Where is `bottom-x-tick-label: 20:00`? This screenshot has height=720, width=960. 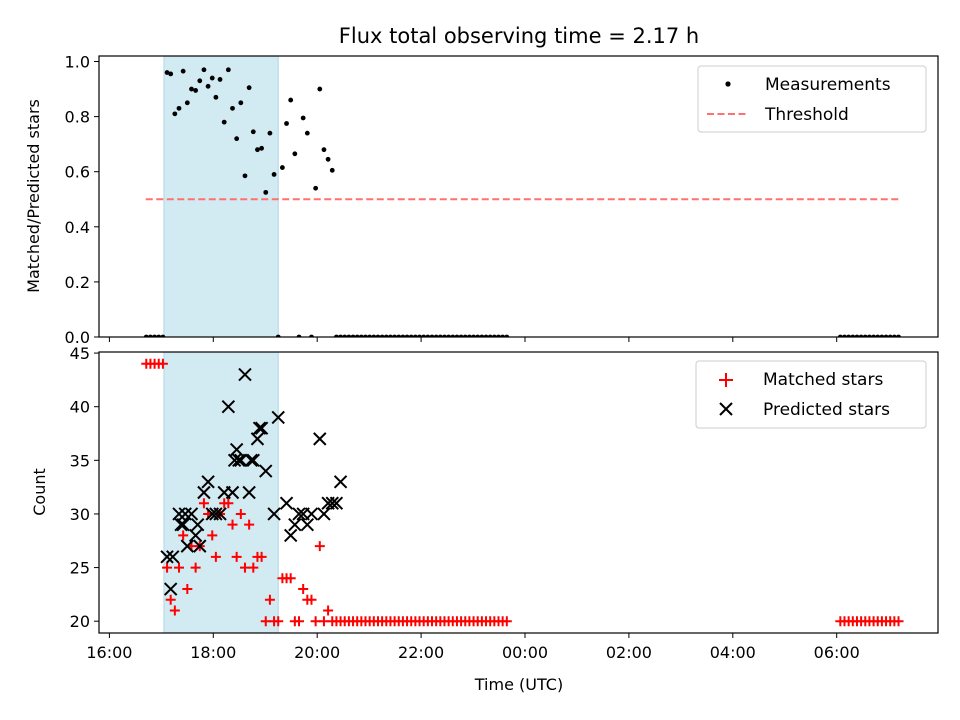
bottom-x-tick-label: 20:00 is located at coordinates (317, 652).